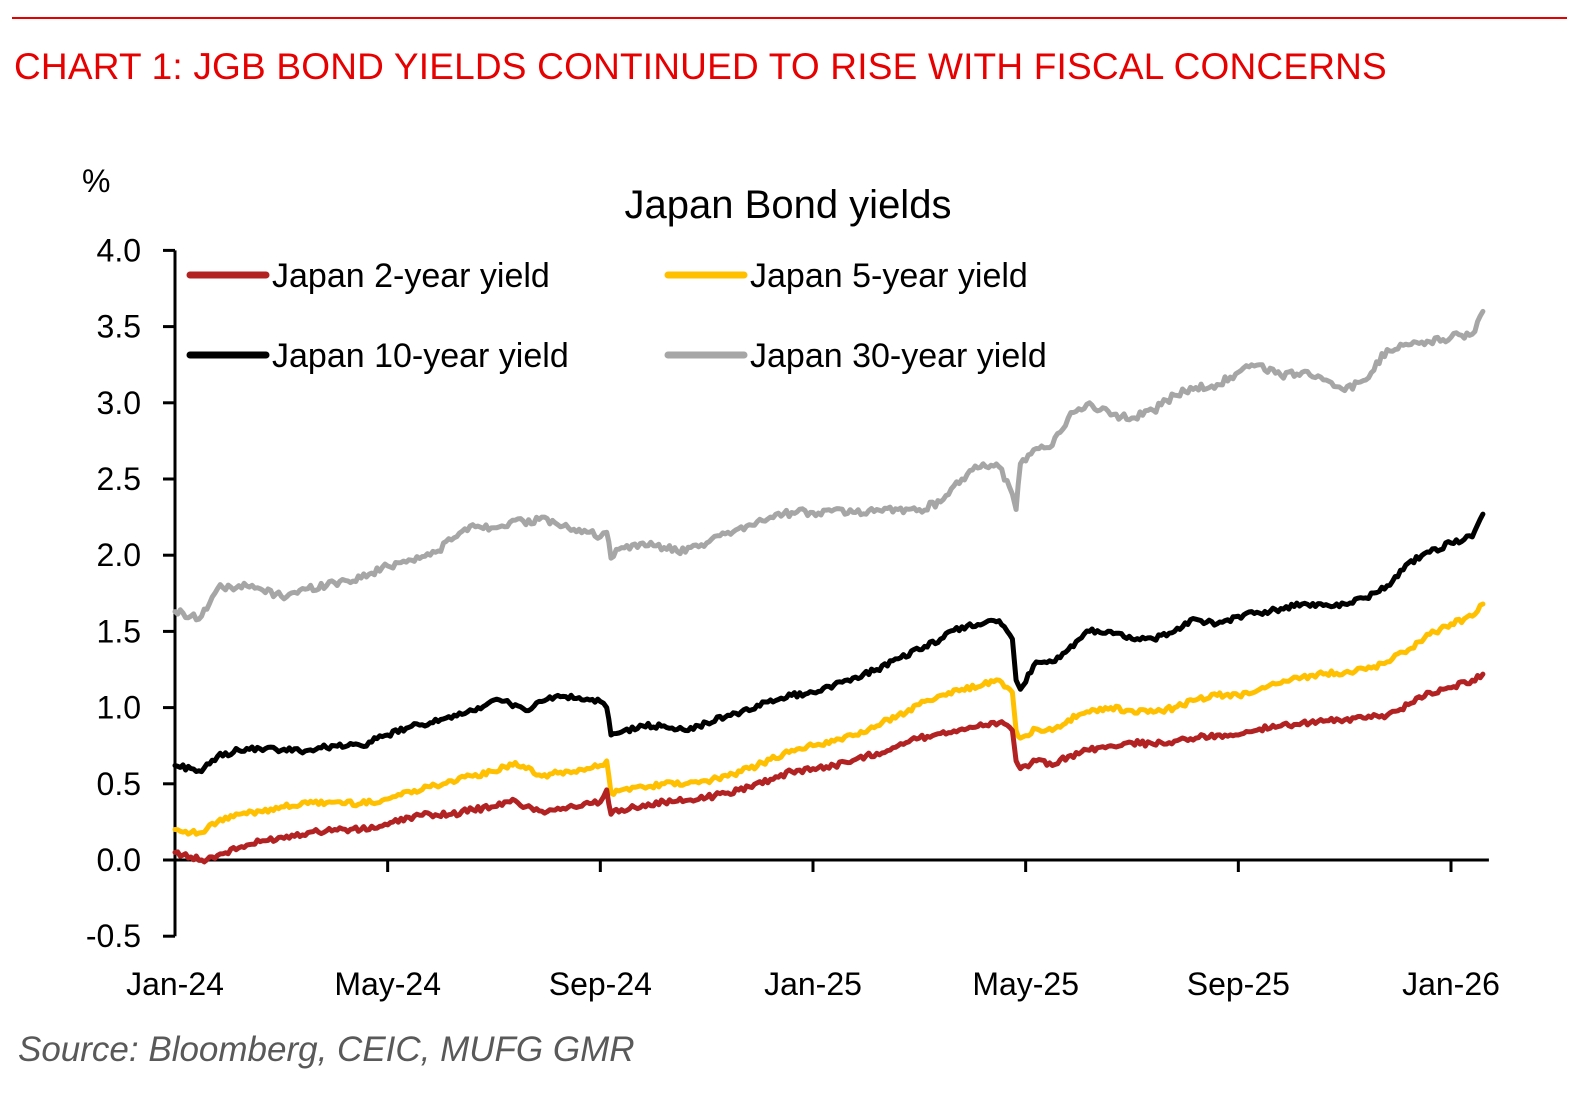 The image size is (1574, 1097). Describe the element at coordinates (1025, 984) in the screenshot. I see `x-tick-label: May-25` at that location.